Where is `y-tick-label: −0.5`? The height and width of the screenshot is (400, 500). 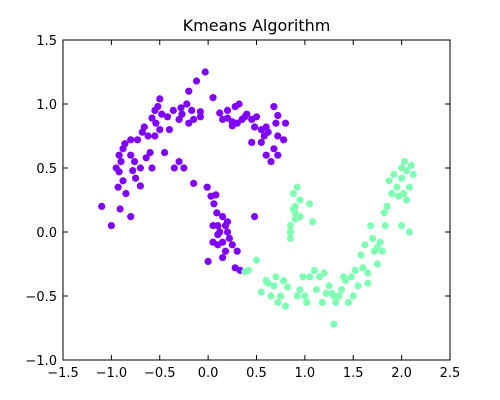
y-tick-label: −0.5 is located at coordinates (41, 297).